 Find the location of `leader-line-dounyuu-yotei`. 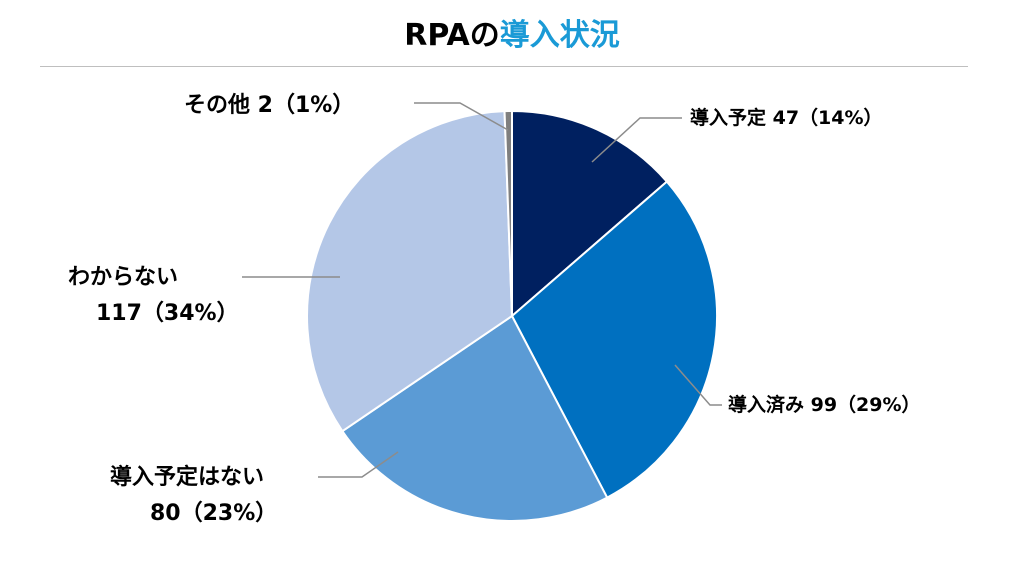

leader-line-dounyuu-yotei is located at coordinates (636, 140).